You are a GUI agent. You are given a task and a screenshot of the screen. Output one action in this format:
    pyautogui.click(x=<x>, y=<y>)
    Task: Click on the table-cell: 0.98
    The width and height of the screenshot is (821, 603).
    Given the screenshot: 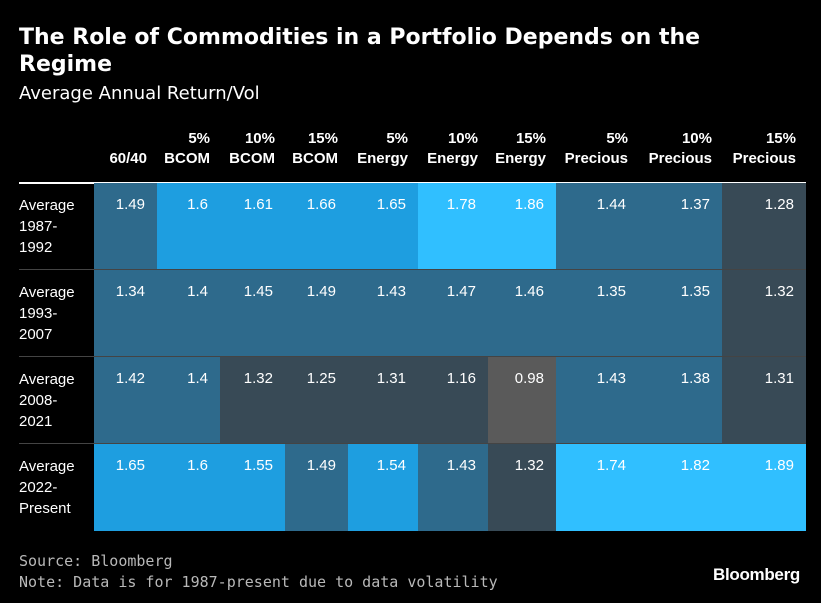 What is the action you would take?
    pyautogui.click(x=522, y=400)
    